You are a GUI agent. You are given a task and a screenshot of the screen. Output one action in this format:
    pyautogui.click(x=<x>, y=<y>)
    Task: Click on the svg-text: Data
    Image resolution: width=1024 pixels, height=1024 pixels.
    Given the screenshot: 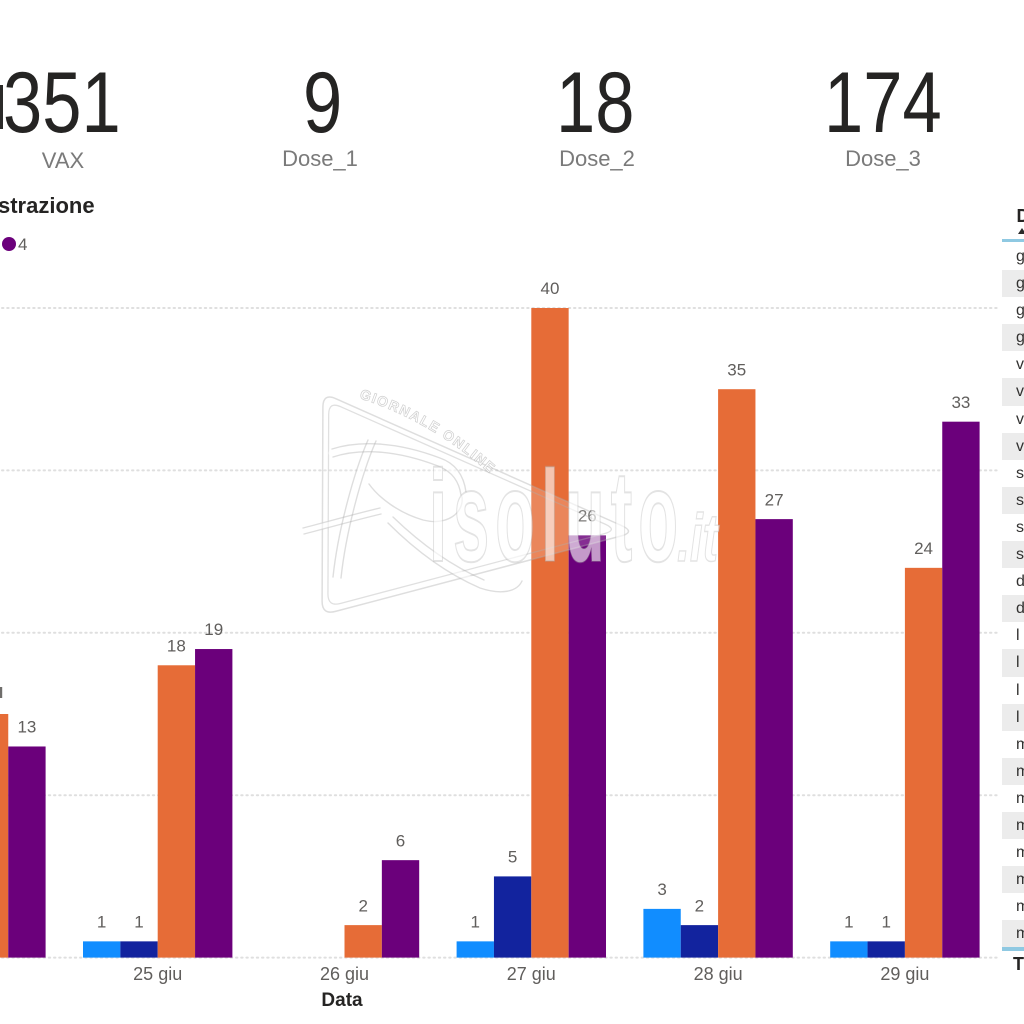 What is the action you would take?
    pyautogui.click(x=342, y=1000)
    